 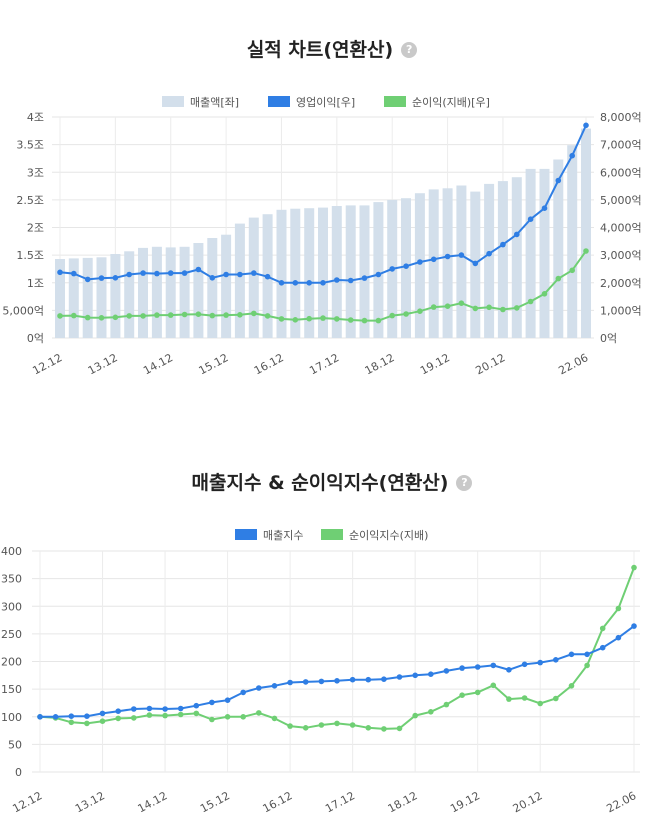 I want to click on left-axis-tick: 2.5조, so click(x=30, y=200).